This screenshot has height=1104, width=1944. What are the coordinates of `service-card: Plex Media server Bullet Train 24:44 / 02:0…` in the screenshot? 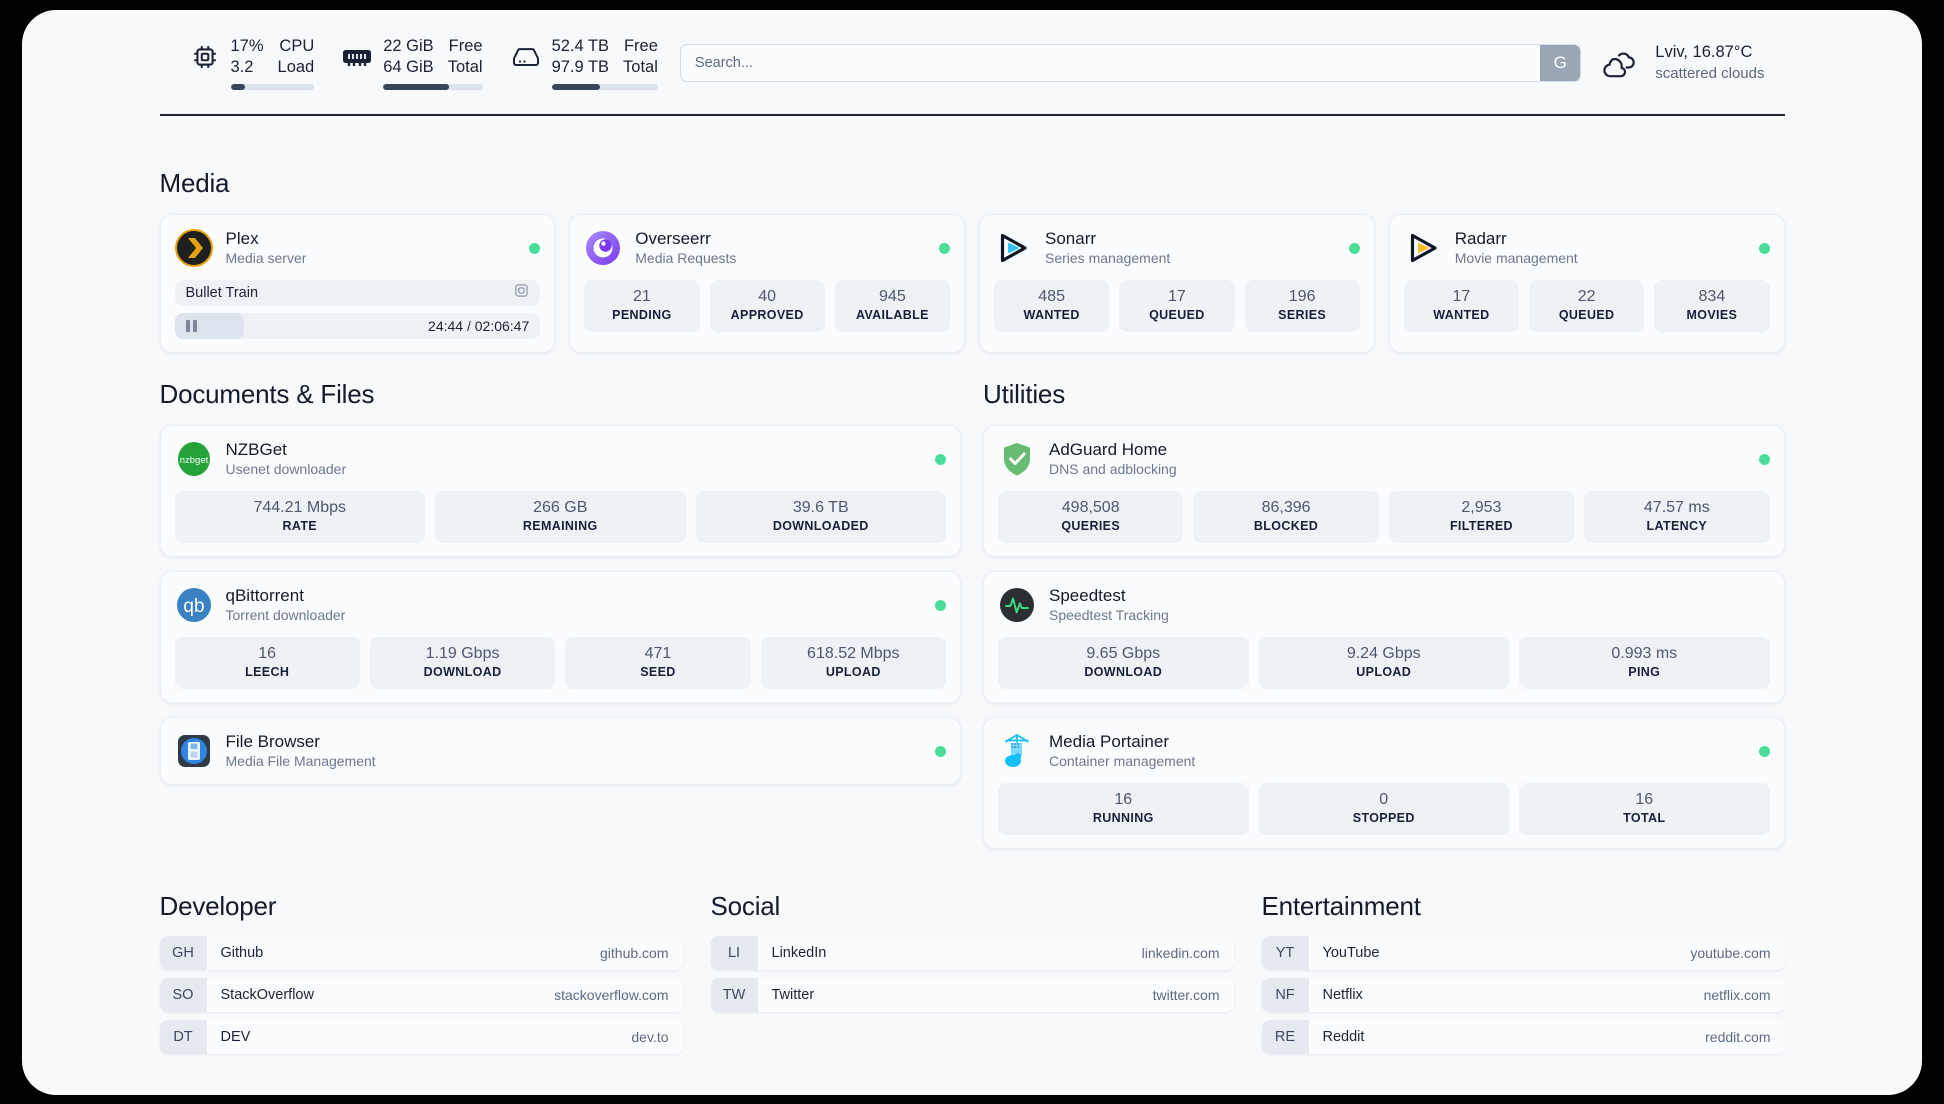 It's located at (357, 283).